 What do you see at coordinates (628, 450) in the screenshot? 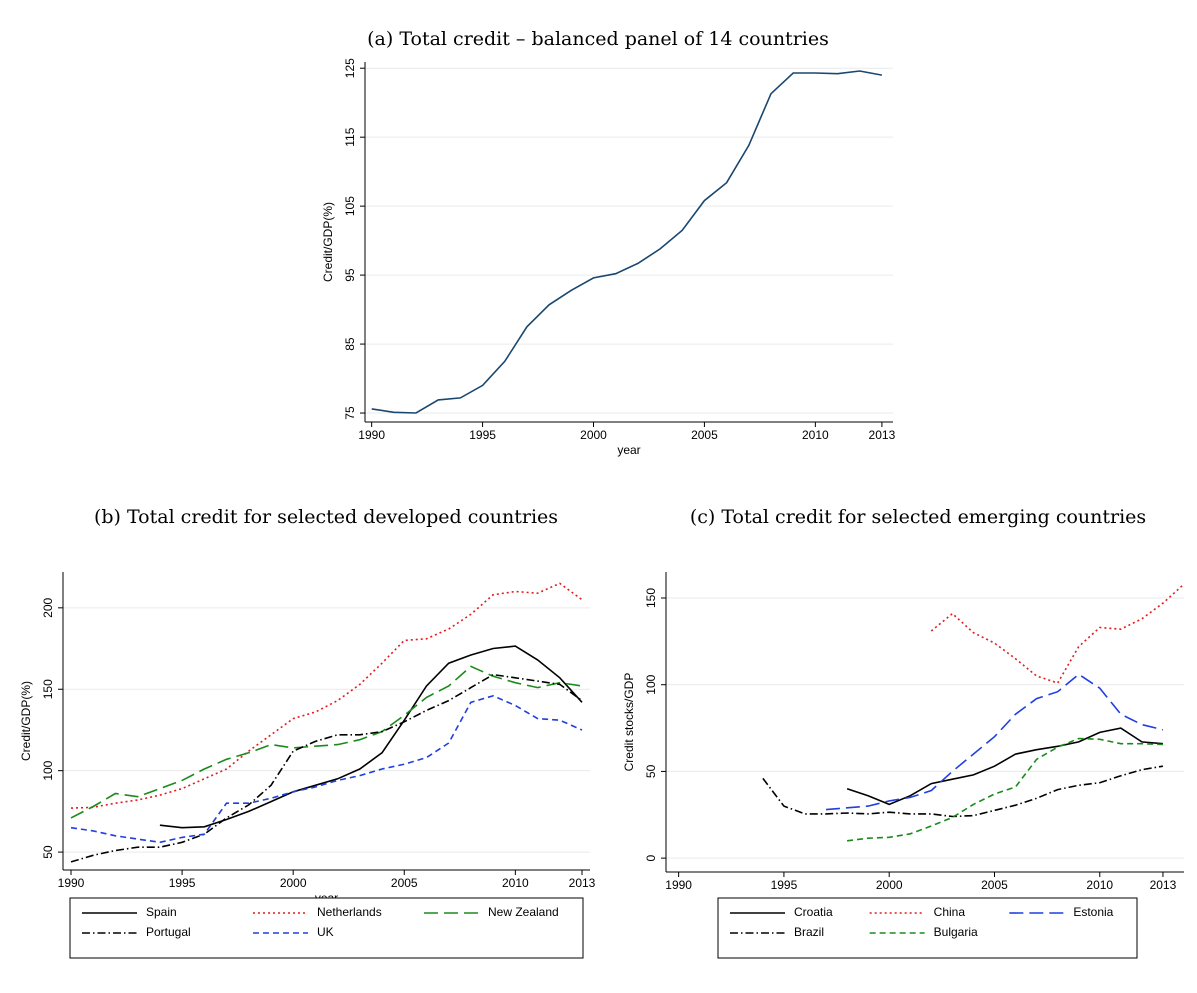
I see `x-axis-title: year` at bounding box center [628, 450].